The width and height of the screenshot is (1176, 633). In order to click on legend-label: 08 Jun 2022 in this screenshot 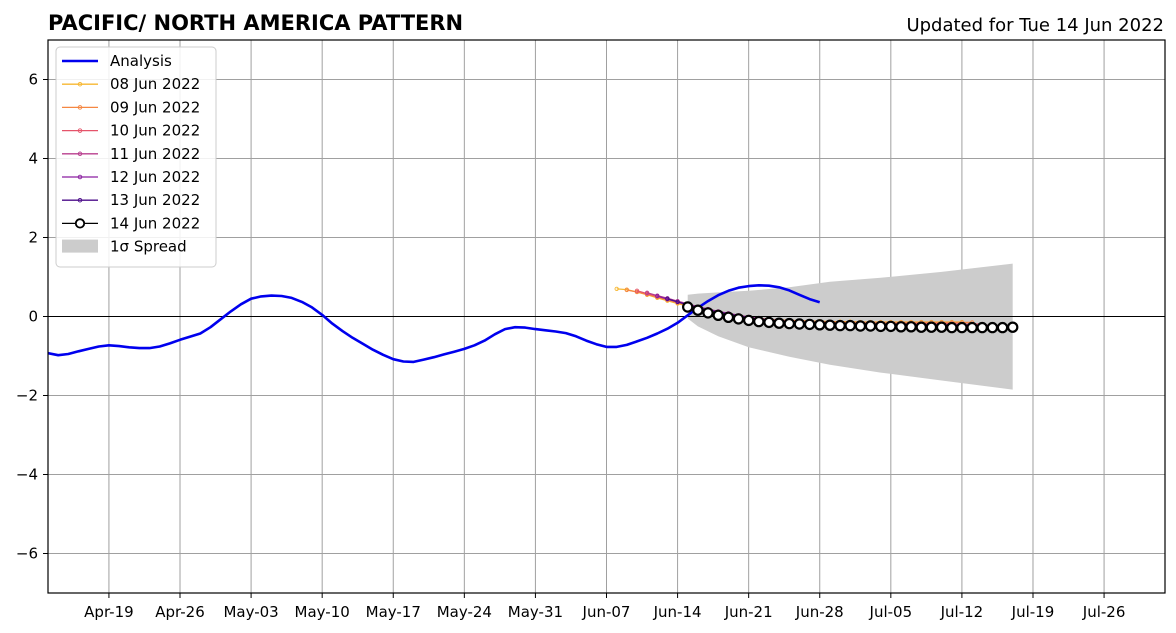, I will do `click(155, 84)`.